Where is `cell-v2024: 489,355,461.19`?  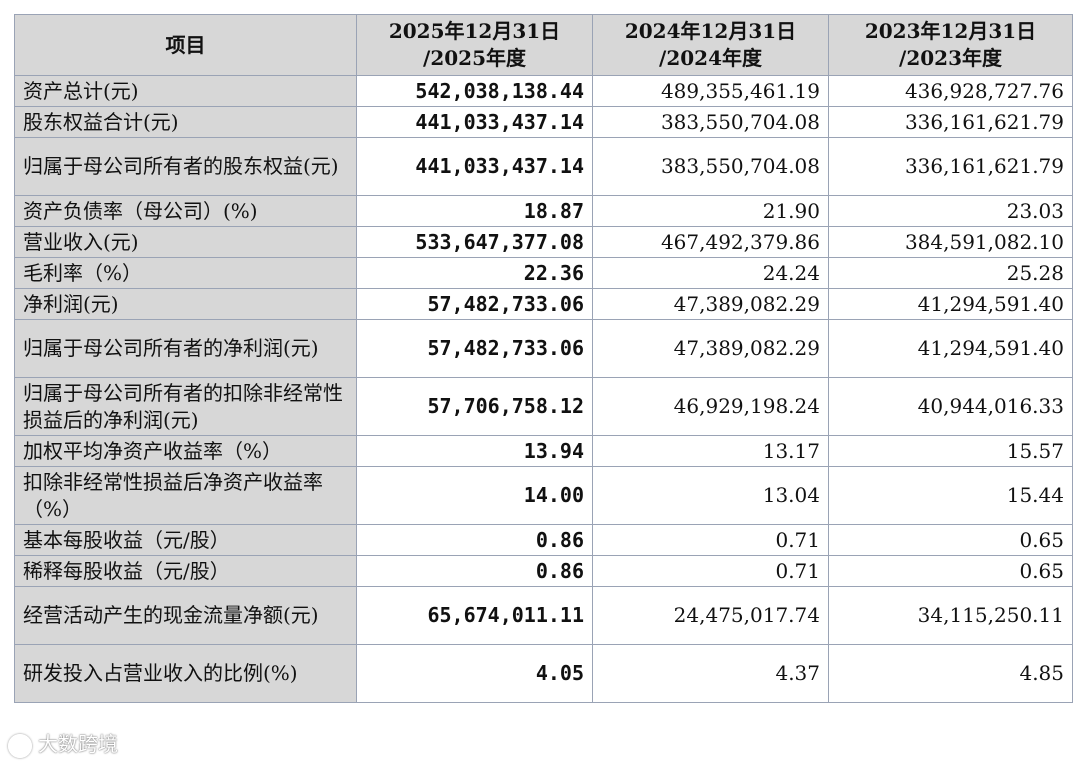 cell-v2024: 489,355,461.19 is located at coordinates (710, 91).